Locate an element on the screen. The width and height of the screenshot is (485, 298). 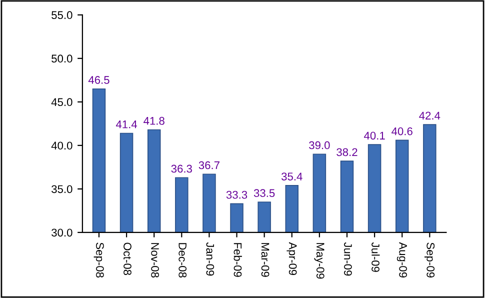
data-label: 42.4 is located at coordinates (429, 116).